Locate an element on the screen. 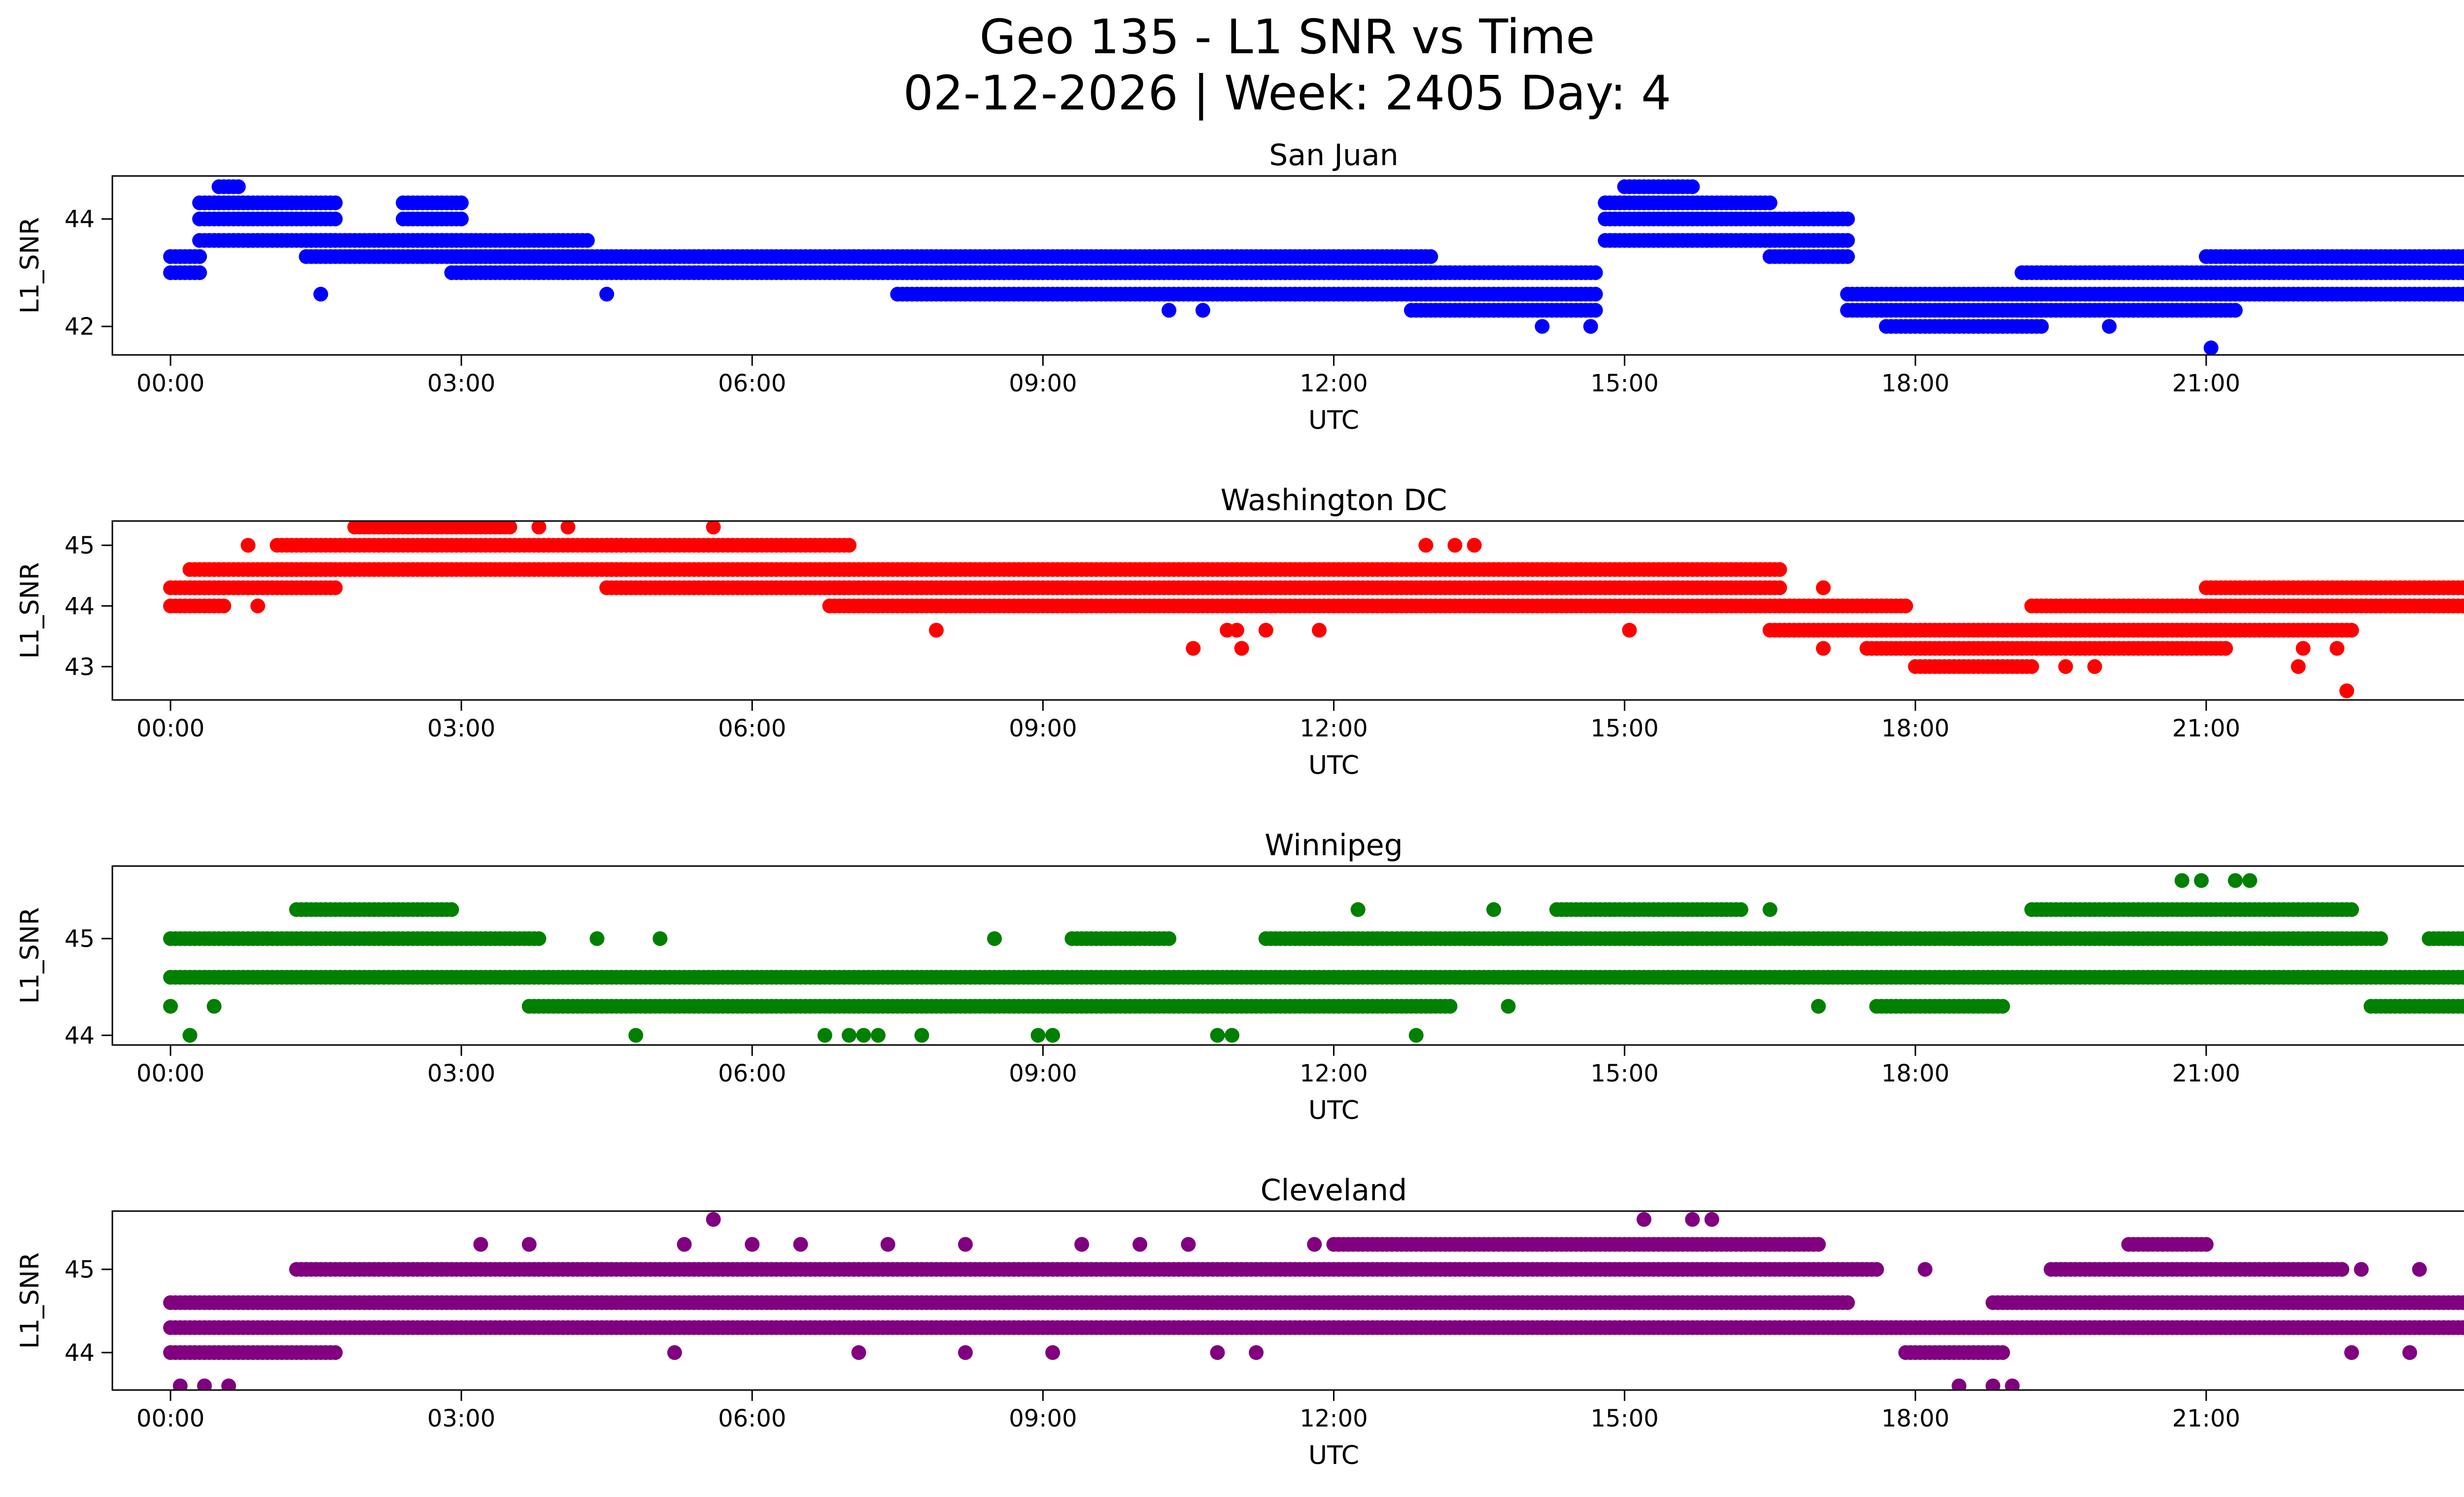 This screenshot has width=2464, height=1497. y-tick-label: 43 is located at coordinates (80, 667).